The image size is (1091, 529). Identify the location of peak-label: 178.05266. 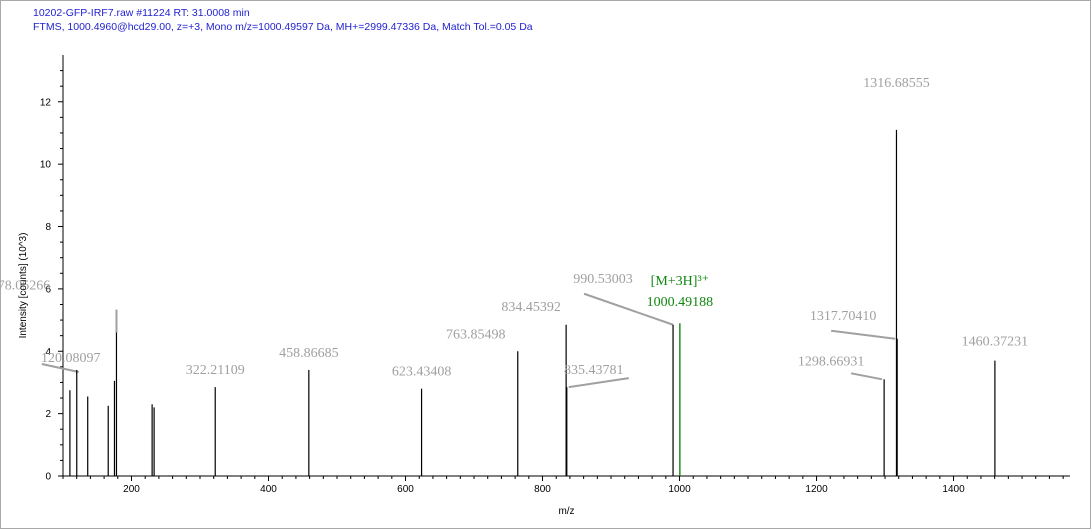
(25, 286).